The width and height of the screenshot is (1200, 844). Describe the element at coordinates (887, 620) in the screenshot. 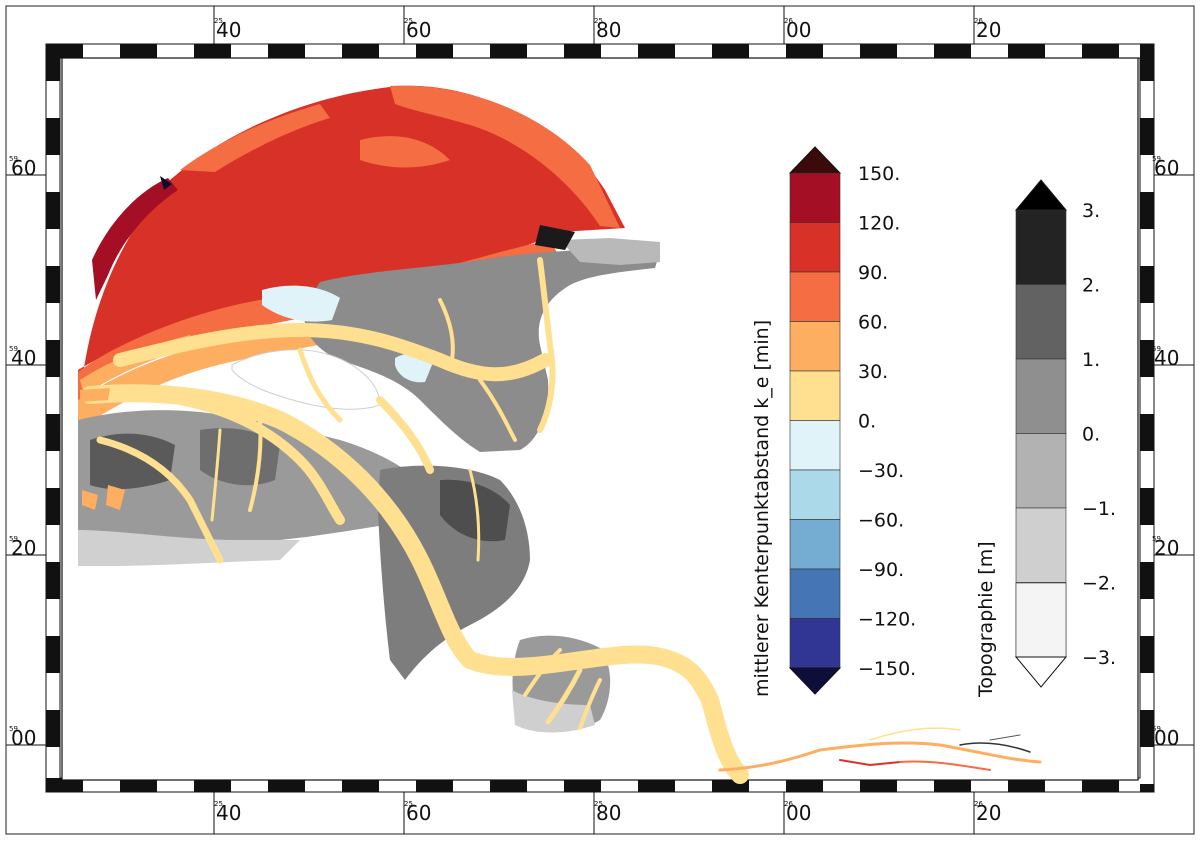

I see `colorbar-time-label: −120.` at that location.